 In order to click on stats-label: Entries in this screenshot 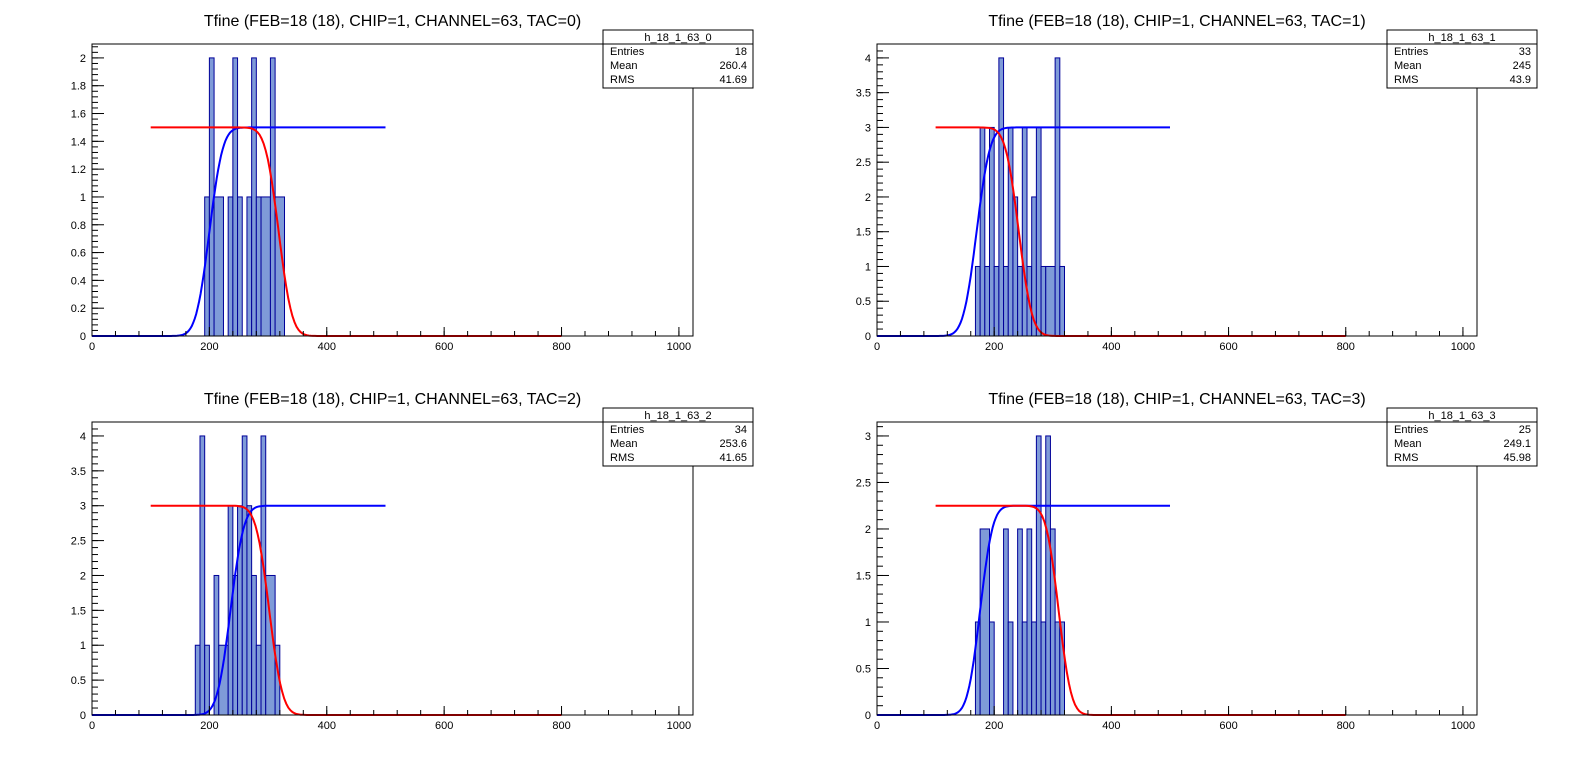, I will do `click(1411, 52)`.